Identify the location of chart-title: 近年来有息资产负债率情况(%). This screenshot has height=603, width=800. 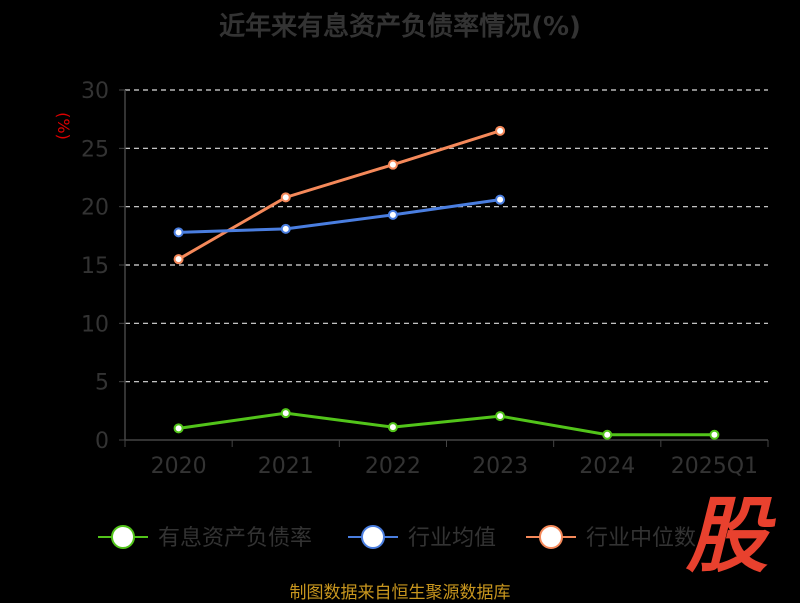
(400, 27).